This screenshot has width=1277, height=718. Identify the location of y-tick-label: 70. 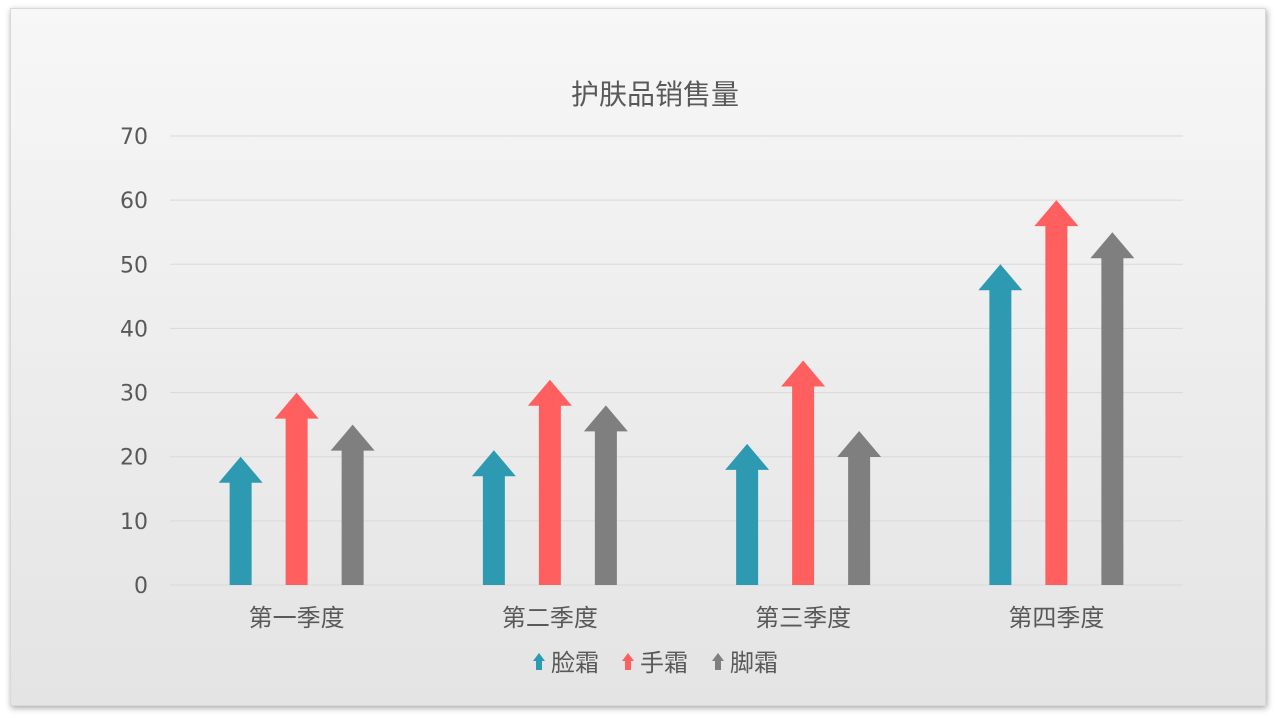
(134, 137).